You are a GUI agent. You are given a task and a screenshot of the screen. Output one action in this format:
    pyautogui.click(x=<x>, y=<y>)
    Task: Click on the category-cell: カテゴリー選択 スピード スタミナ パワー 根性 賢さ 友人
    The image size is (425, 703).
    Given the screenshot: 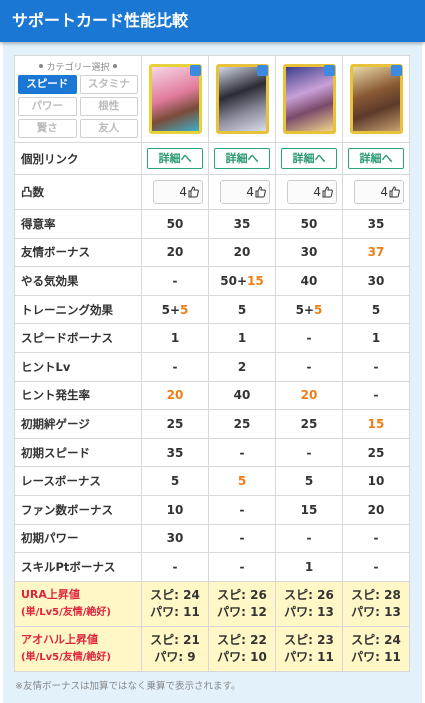 What is the action you would take?
    pyautogui.click(x=78, y=99)
    